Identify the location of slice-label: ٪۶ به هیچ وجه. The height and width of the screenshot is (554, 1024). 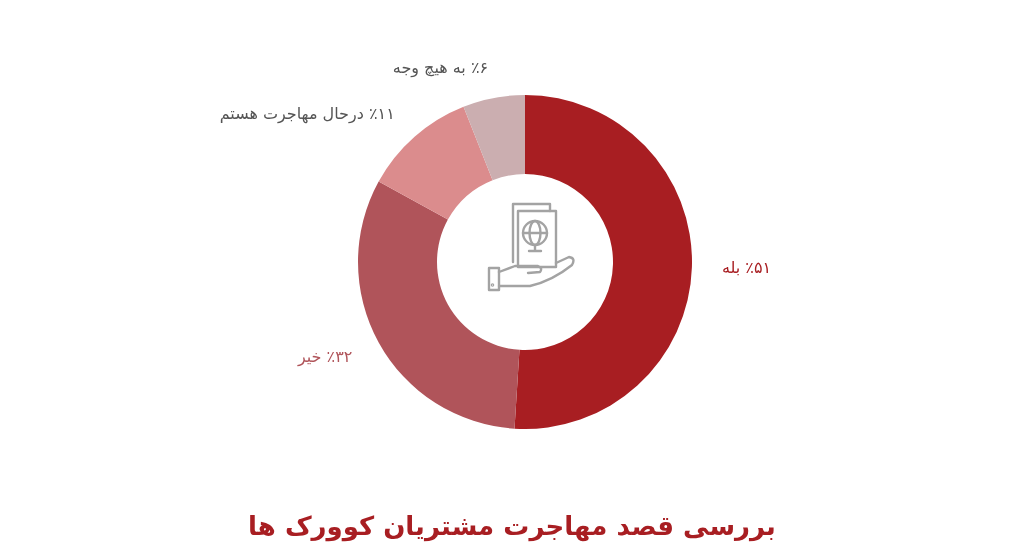
(440, 68).